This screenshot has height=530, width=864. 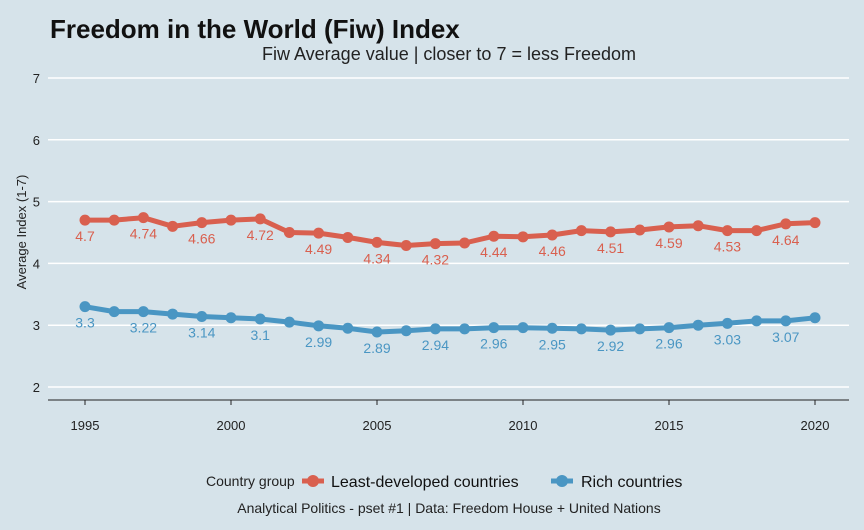 I want to click on point-rich-2010, so click(x=523, y=328).